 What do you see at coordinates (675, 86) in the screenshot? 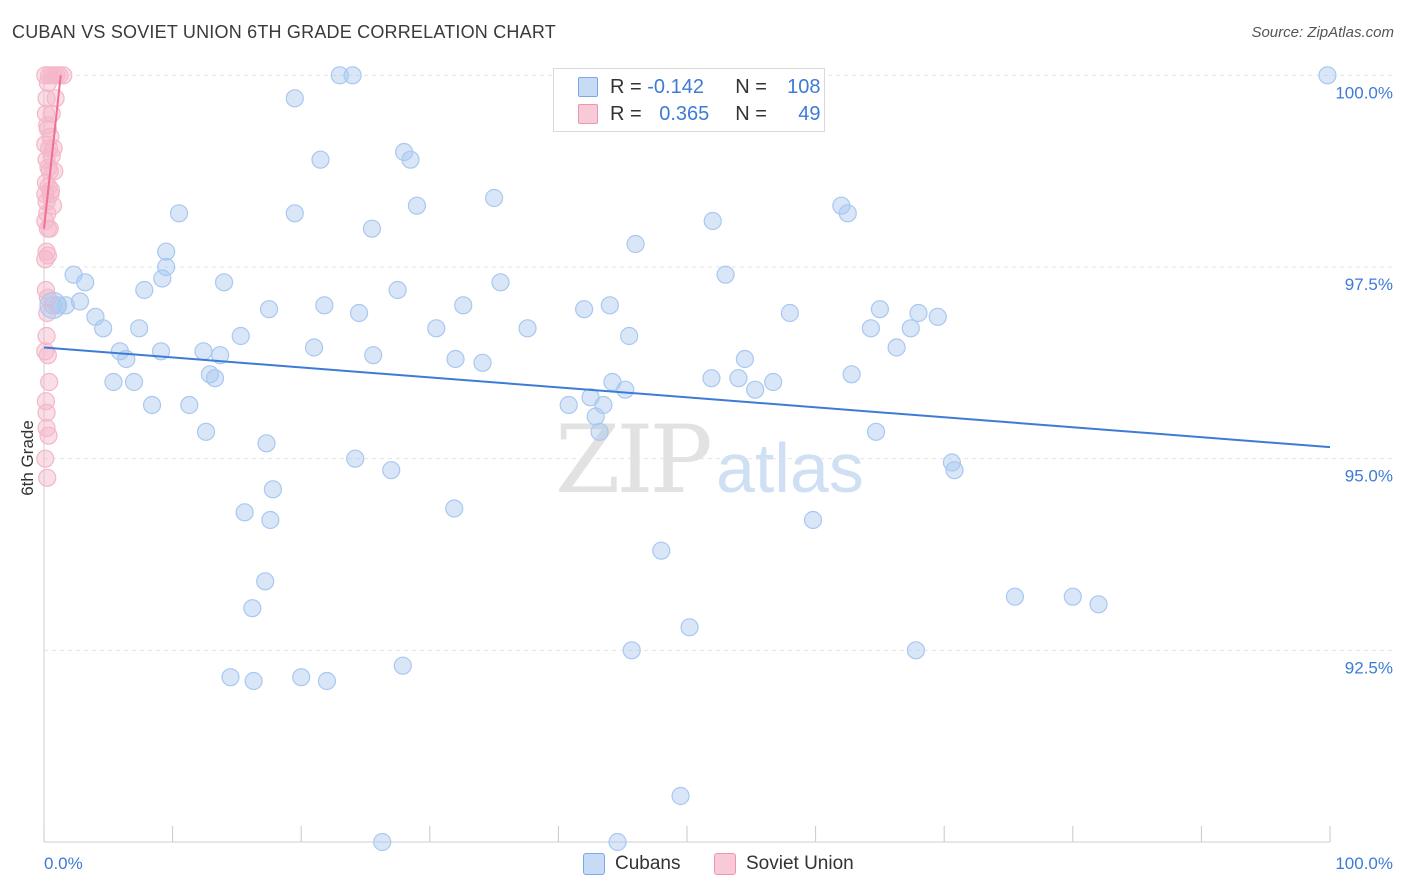
I see `legend-r-value: -0.142` at bounding box center [675, 86].